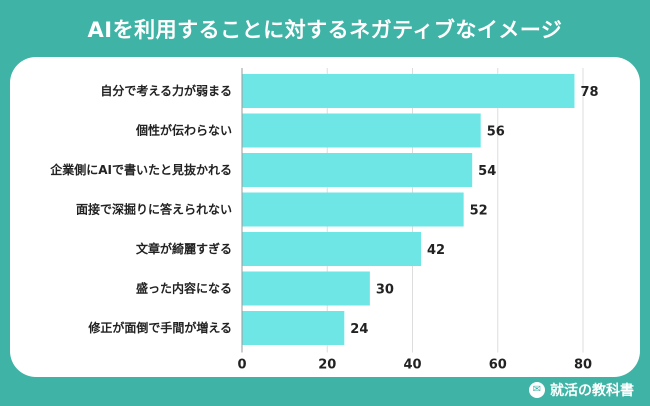 The height and width of the screenshot is (406, 650). What do you see at coordinates (436, 250) in the screenshot?
I see `data-label: 42` at bounding box center [436, 250].